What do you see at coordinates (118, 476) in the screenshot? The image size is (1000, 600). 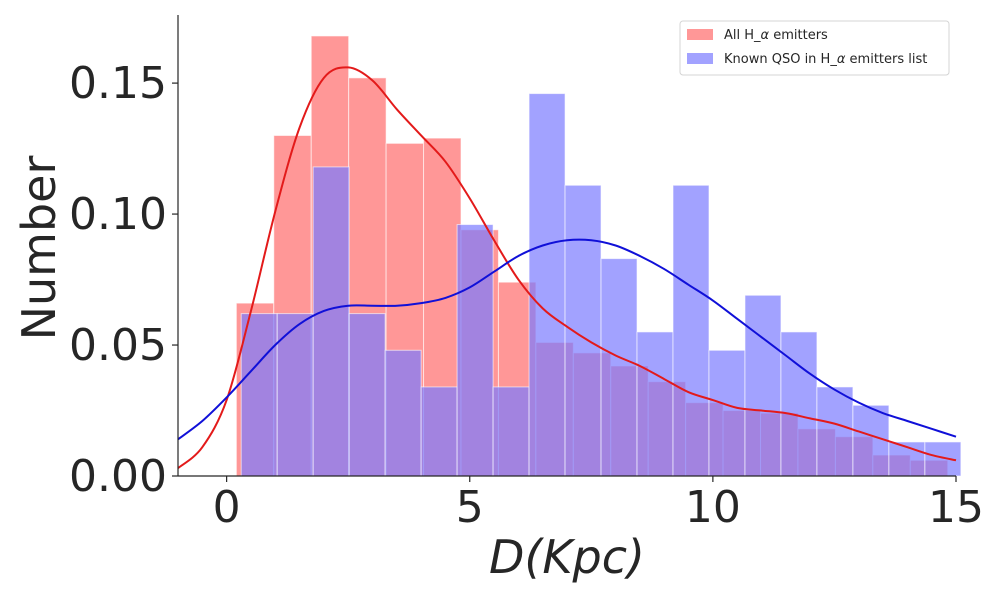 I see `y-tick-label-0: 0.00` at bounding box center [118, 476].